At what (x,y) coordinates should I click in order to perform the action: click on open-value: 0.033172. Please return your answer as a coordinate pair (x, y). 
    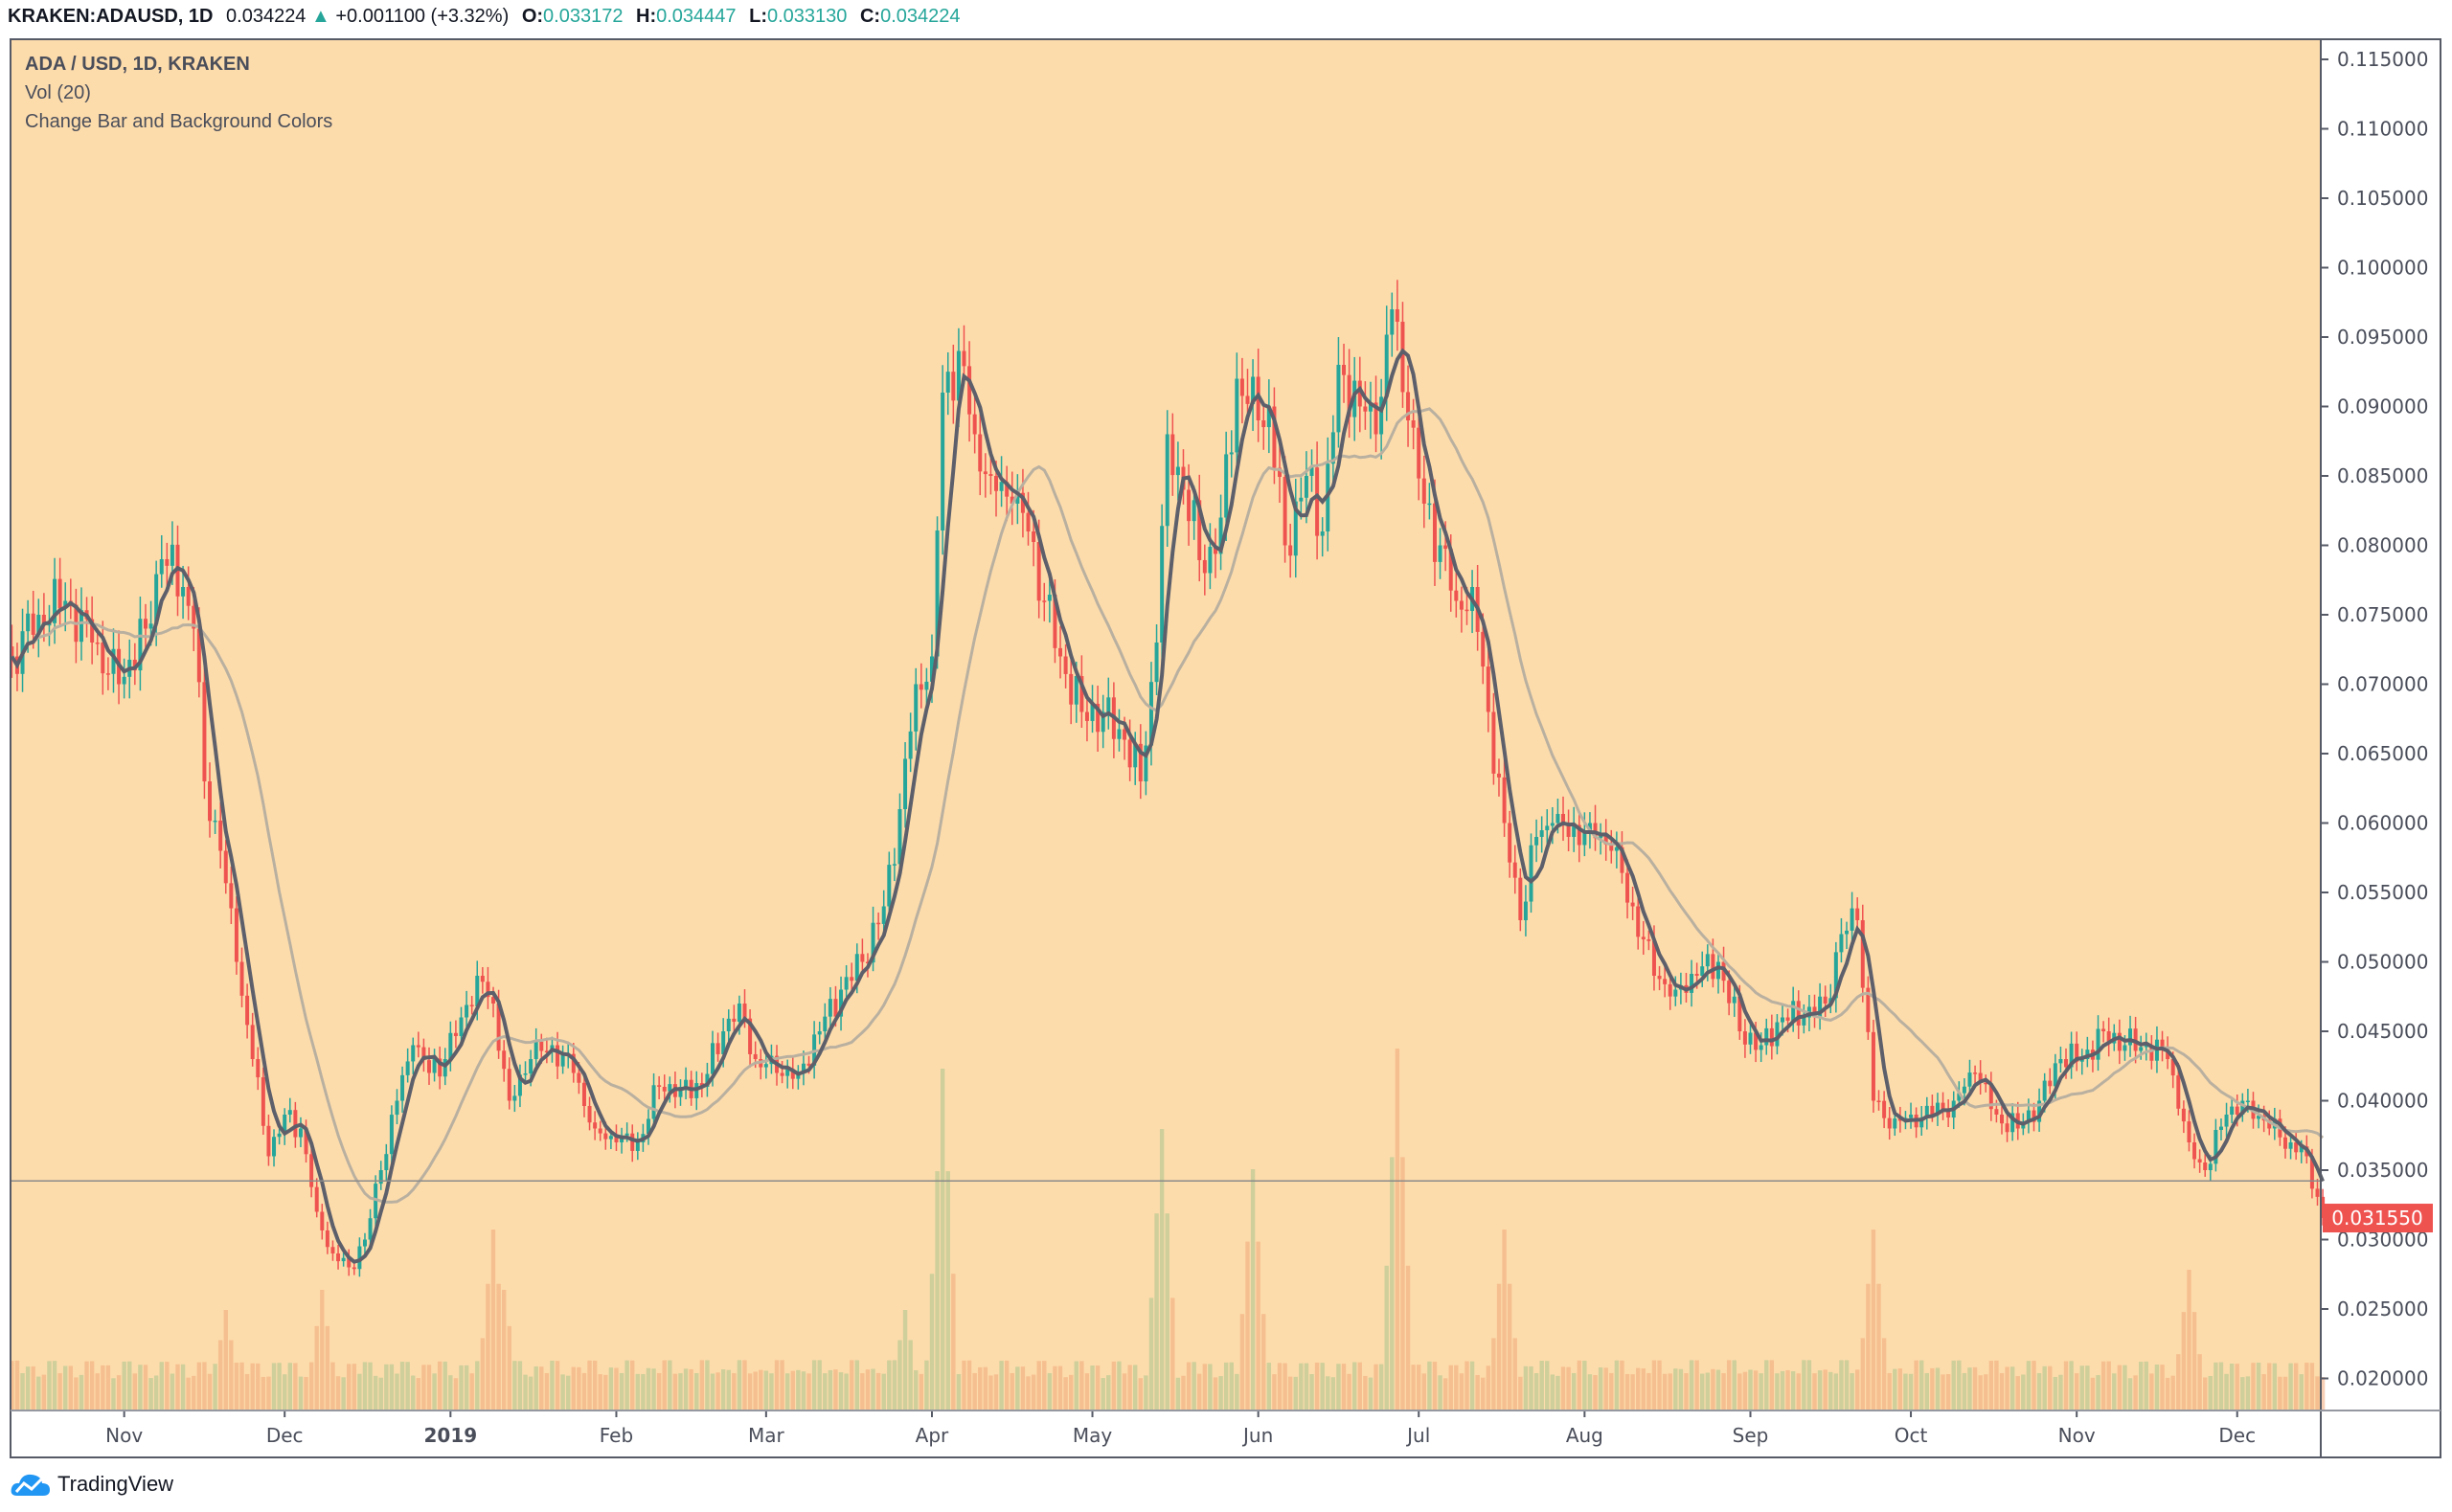
    Looking at the image, I should click on (583, 16).